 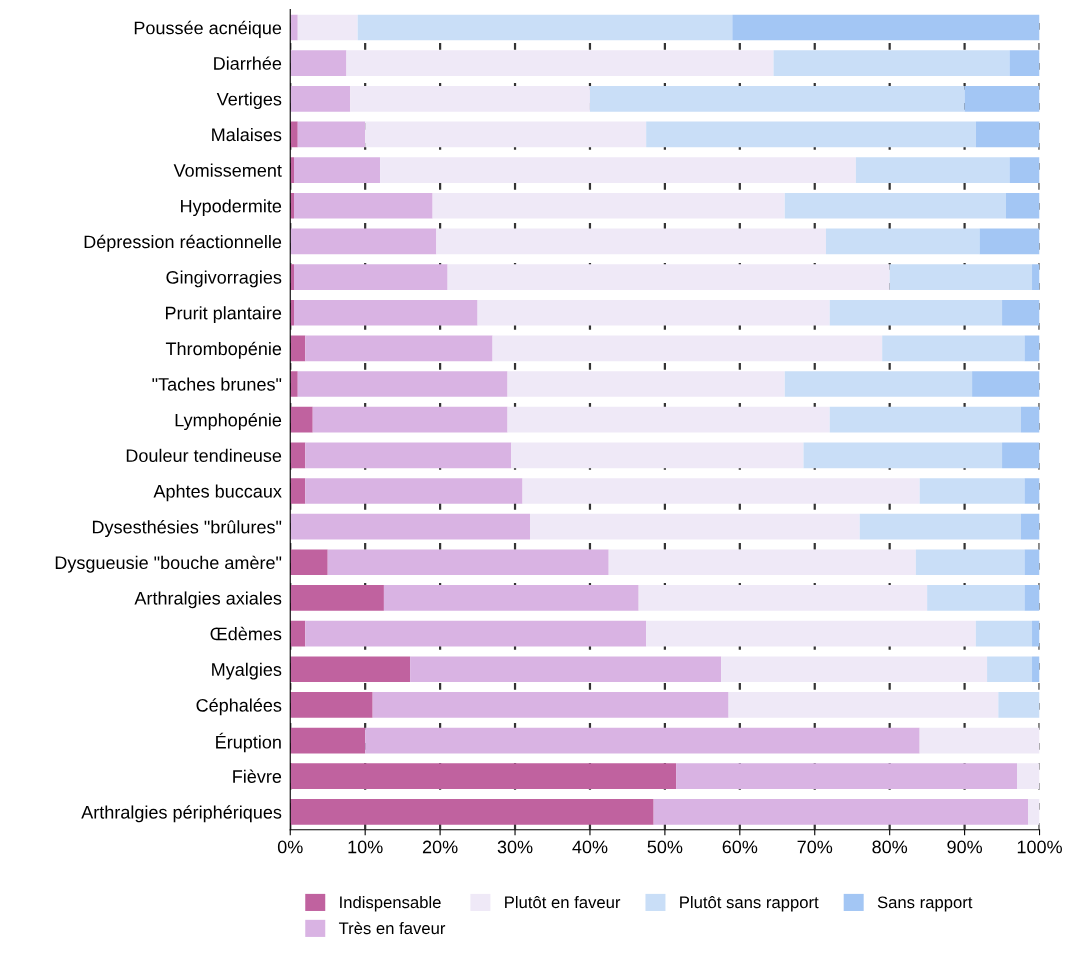 What do you see at coordinates (247, 134) in the screenshot?
I see `y-tick-label: Malaises` at bounding box center [247, 134].